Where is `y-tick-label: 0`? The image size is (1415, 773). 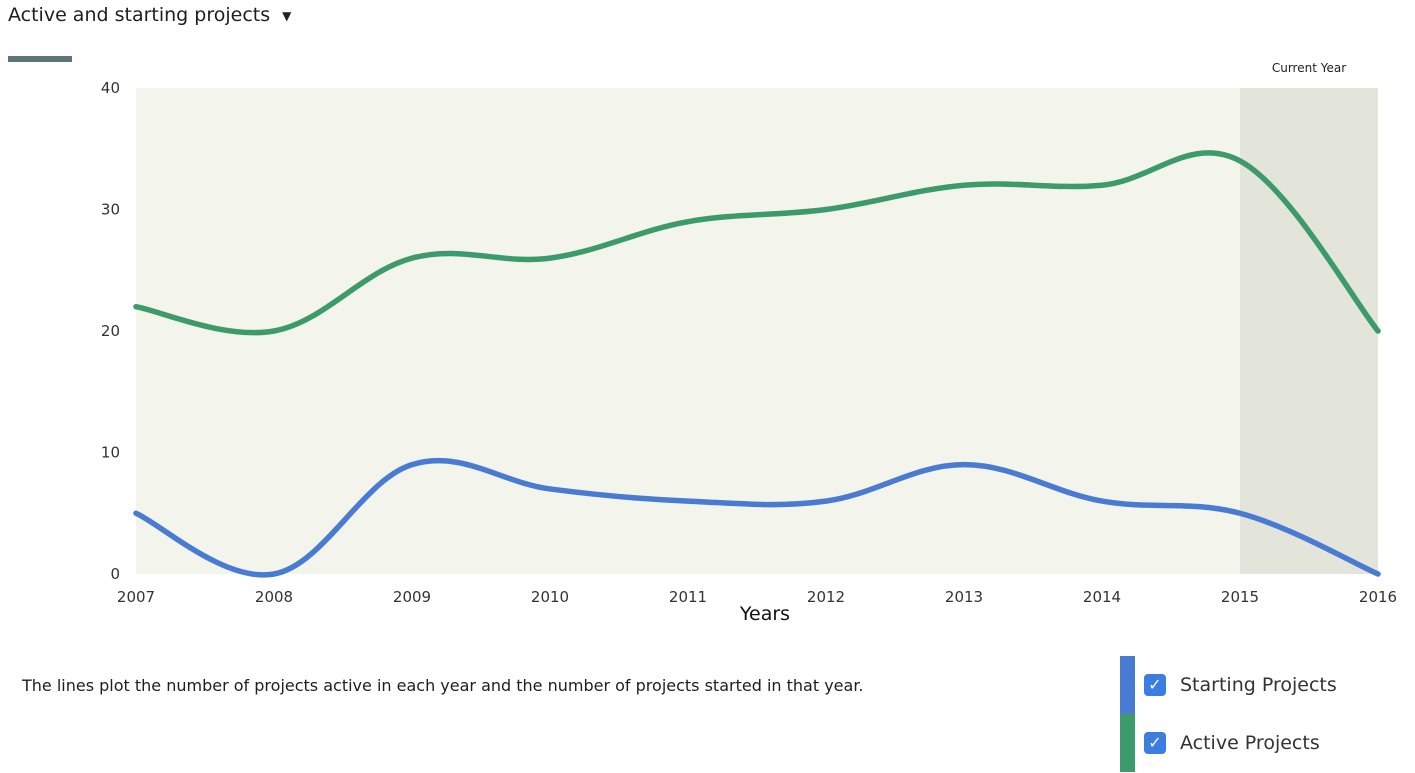
y-tick-label: 0 is located at coordinates (115, 574).